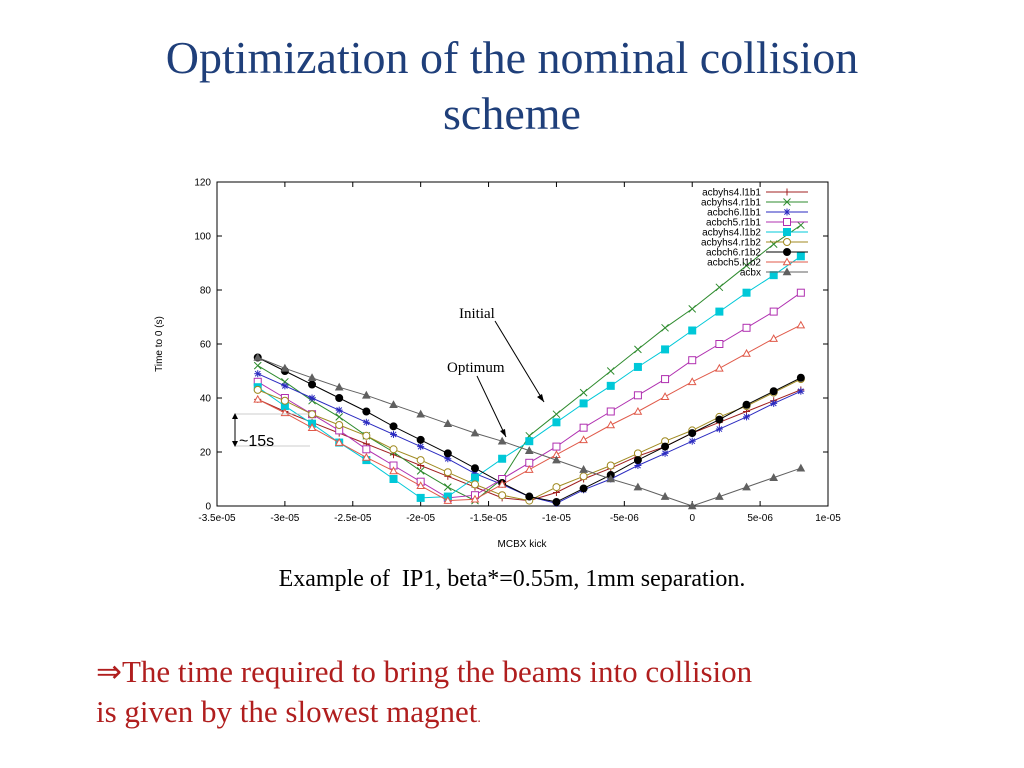 The image size is (1024, 768). Describe the element at coordinates (760, 518) in the screenshot. I see `x-tick-label: 5e-06` at that location.